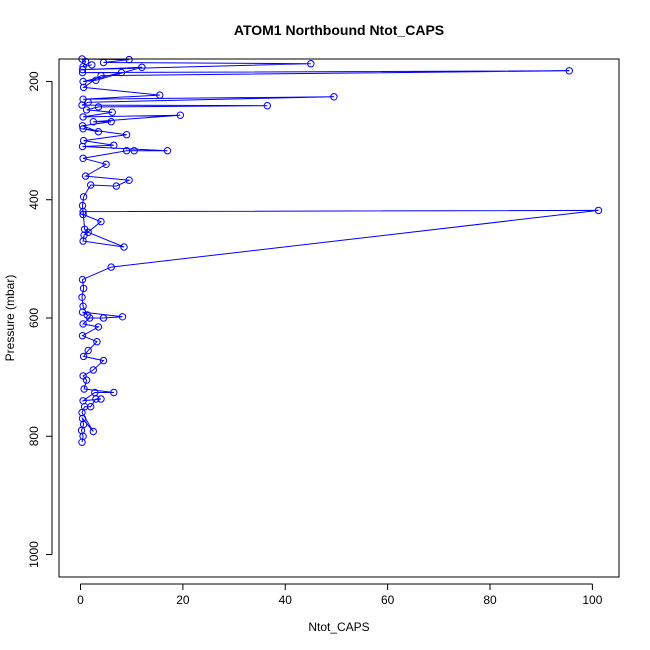 The width and height of the screenshot is (650, 650). I want to click on y-tick-label: 200, so click(34, 81).